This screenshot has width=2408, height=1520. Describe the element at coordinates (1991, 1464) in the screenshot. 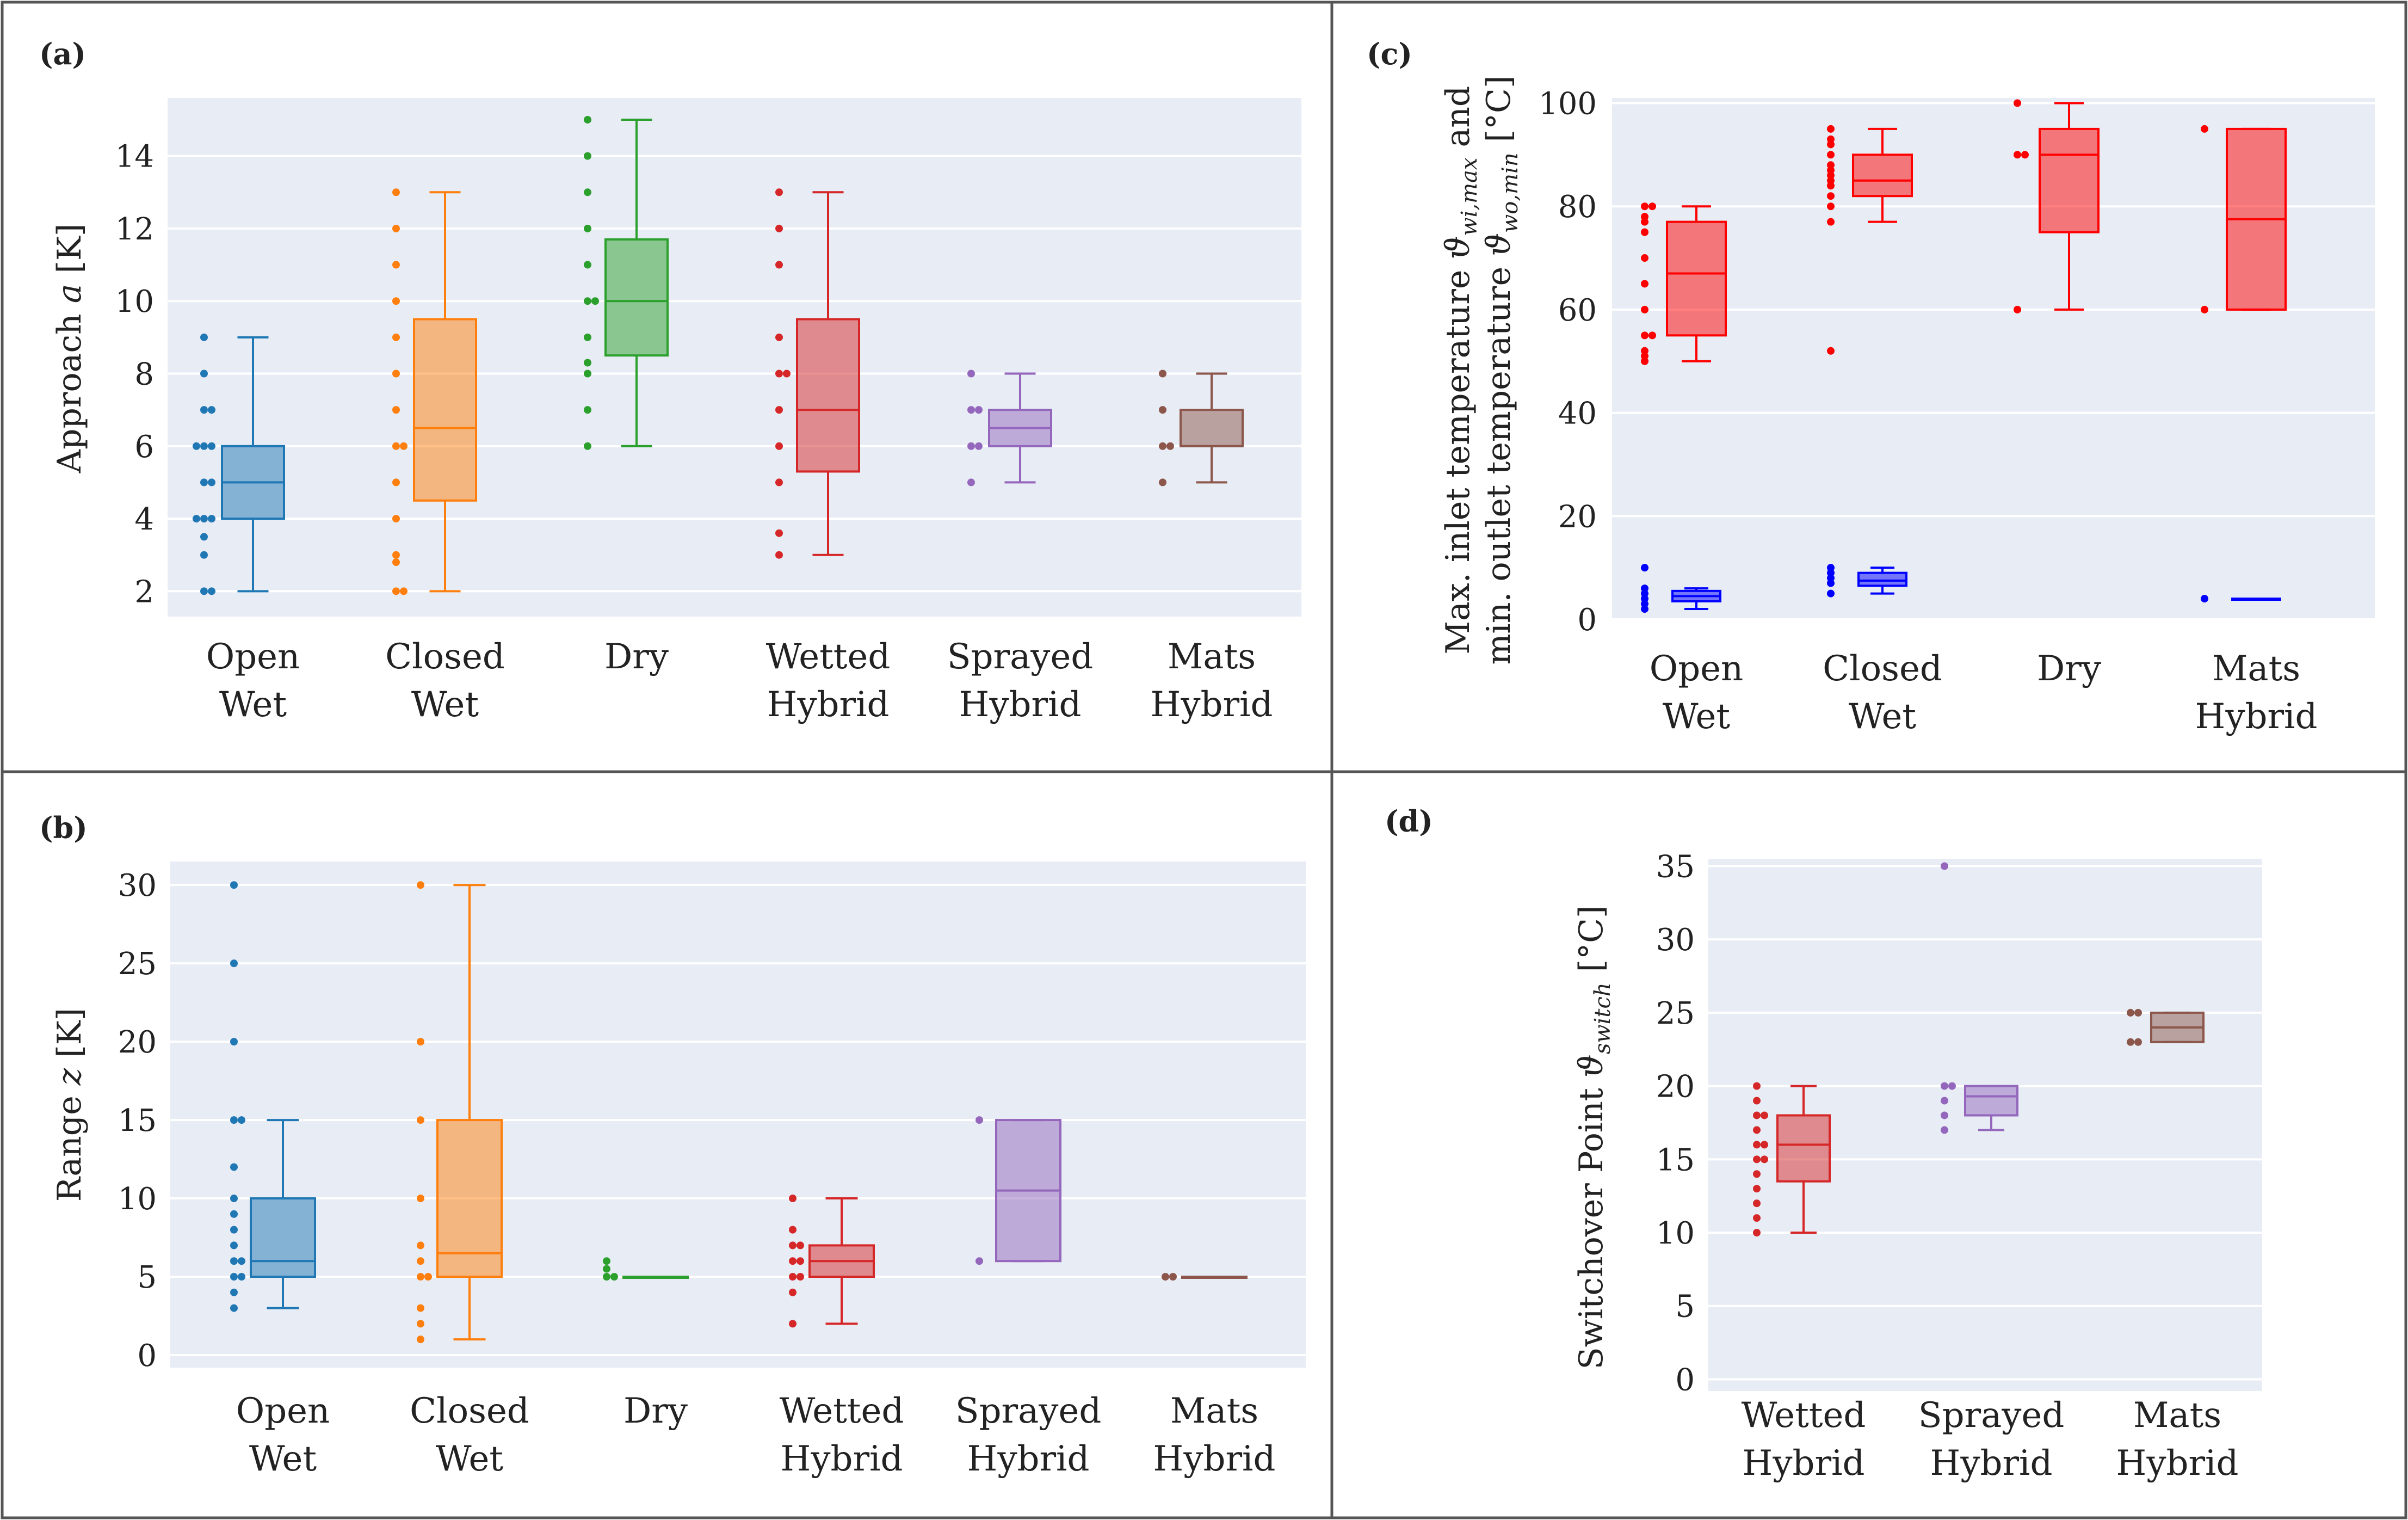

I see `category-label-sprayed-hybrid-line2: Hybrid` at that location.